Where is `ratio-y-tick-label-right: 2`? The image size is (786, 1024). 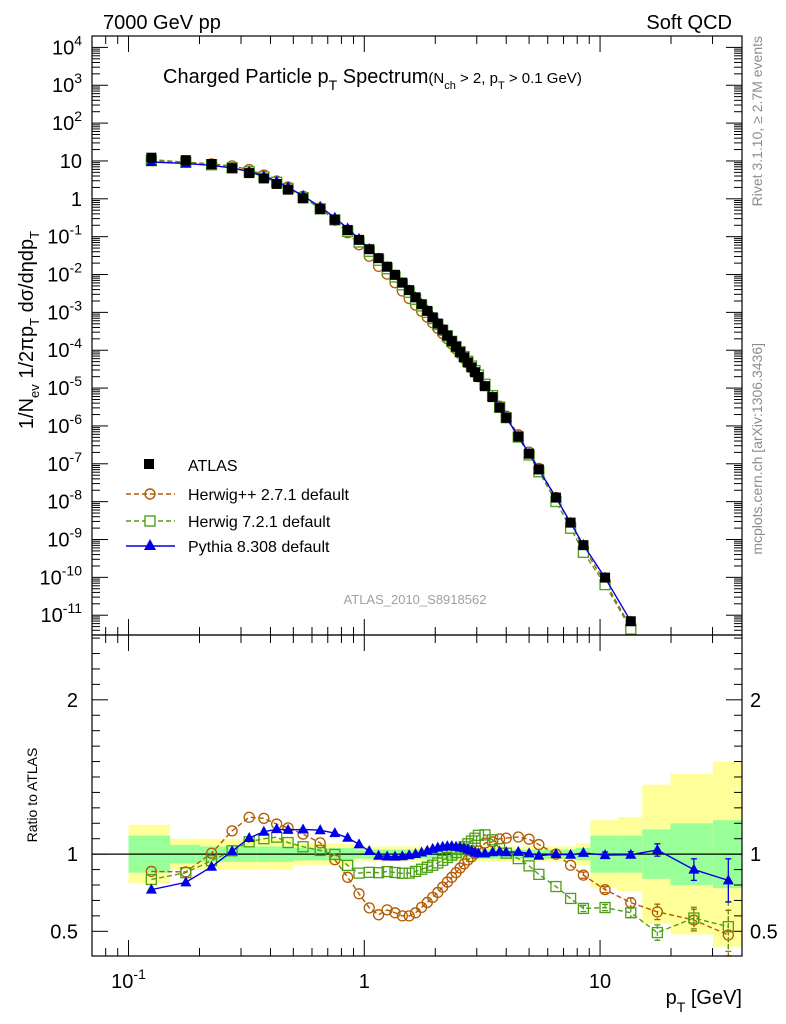 ratio-y-tick-label-right: 2 is located at coordinates (755, 701).